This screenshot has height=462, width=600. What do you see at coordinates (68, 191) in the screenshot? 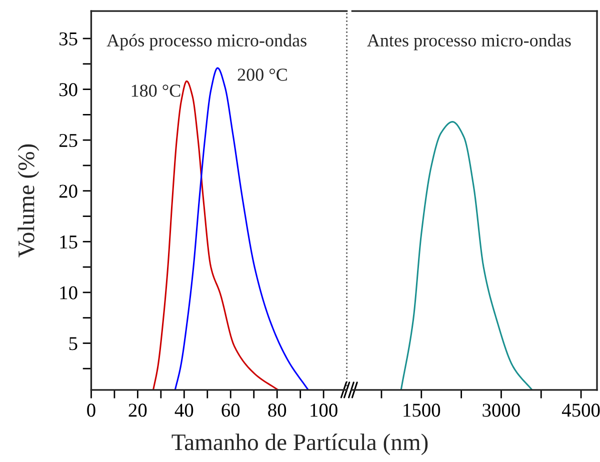
I see `y-tick-label: 20` at bounding box center [68, 191].